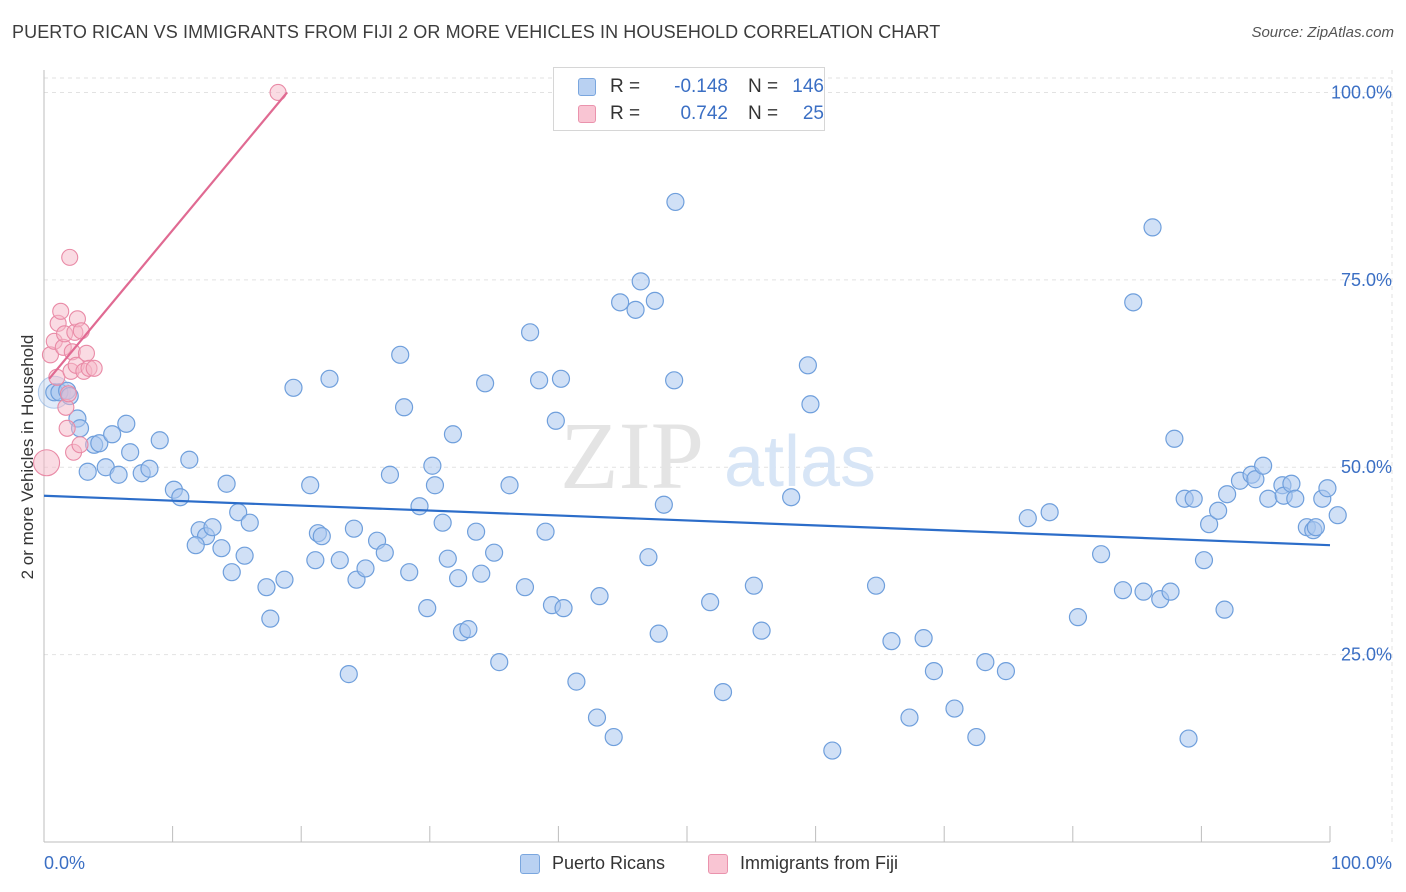  What do you see at coordinates (1361, 92) in the screenshot?
I see `y-tick-label: 100.0%` at bounding box center [1361, 92].